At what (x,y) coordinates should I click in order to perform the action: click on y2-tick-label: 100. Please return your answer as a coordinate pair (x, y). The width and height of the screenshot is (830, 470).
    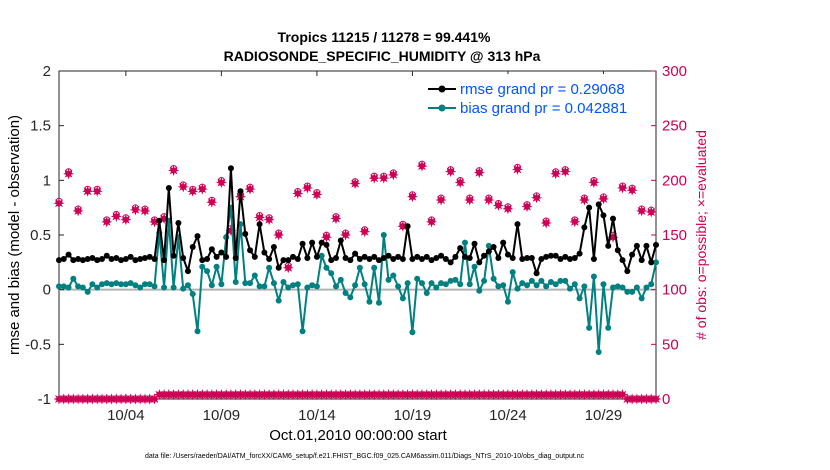
    Looking at the image, I should click on (674, 290).